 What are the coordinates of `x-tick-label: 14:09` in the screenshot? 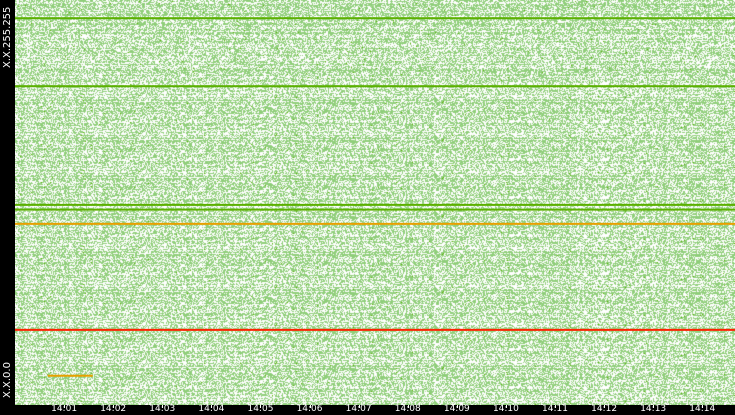 It's located at (456, 409).